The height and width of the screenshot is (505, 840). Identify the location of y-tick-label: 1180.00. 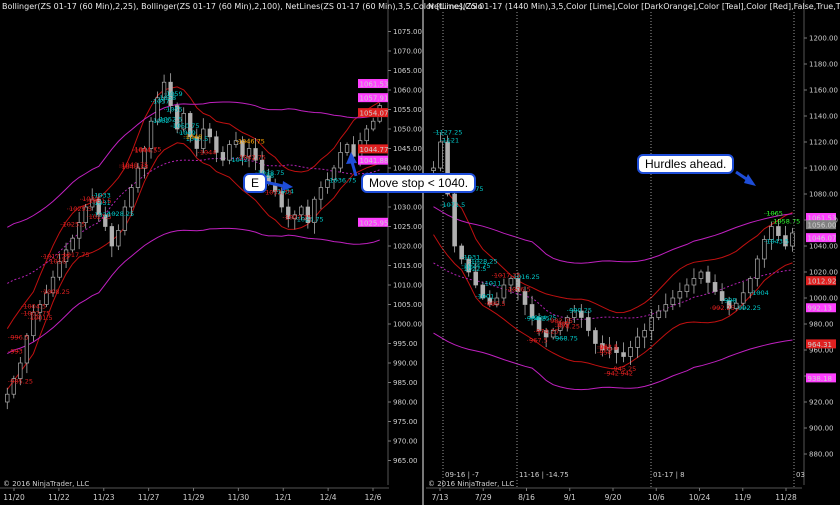
(823, 65).